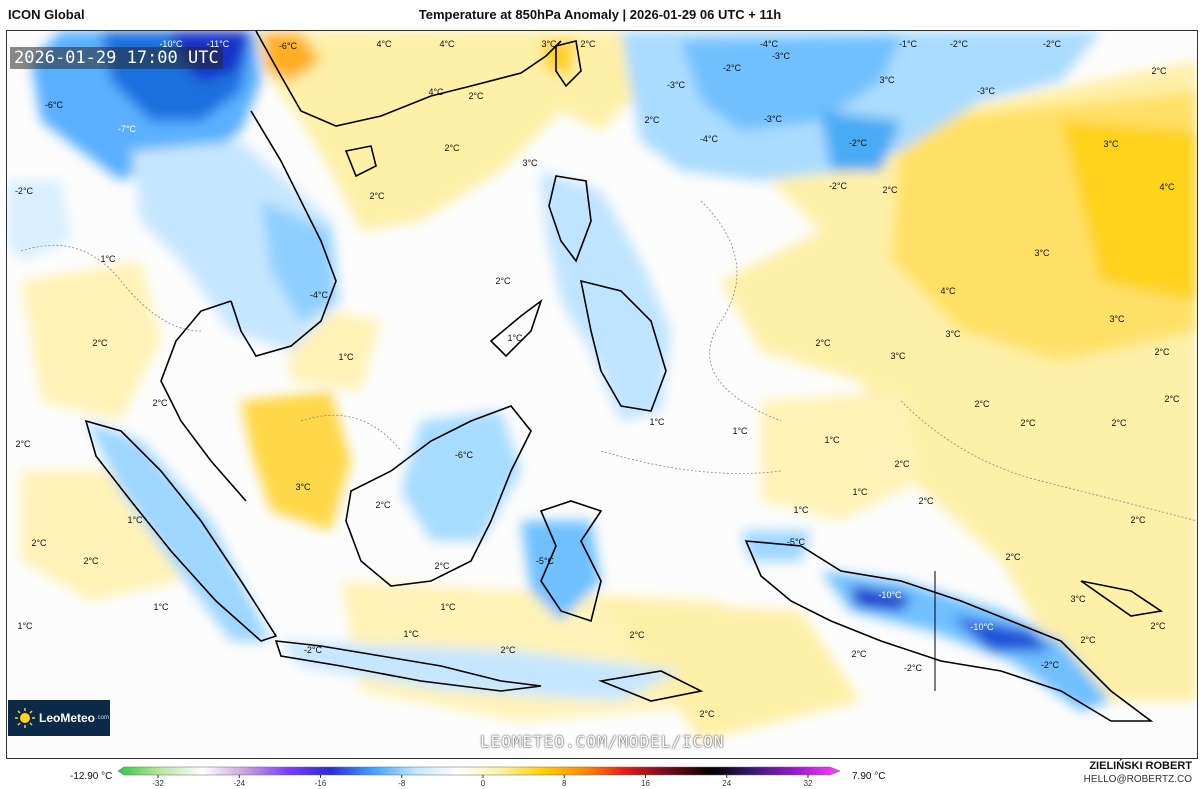  What do you see at coordinates (67, 718) in the screenshot?
I see `logo-text: LeoMeteo` at bounding box center [67, 718].